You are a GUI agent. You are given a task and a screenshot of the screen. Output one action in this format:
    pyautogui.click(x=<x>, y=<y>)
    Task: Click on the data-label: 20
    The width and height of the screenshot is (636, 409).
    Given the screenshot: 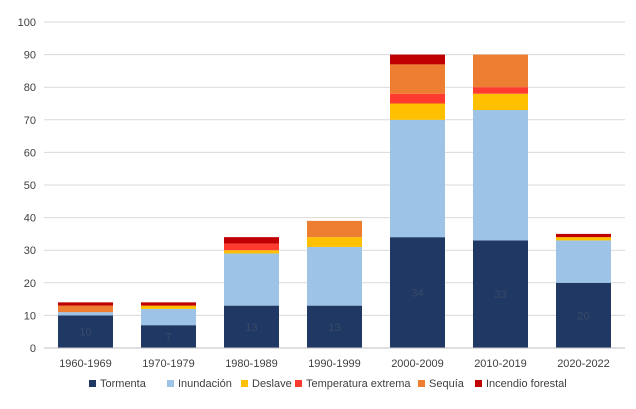 What is the action you would take?
    pyautogui.click(x=583, y=316)
    